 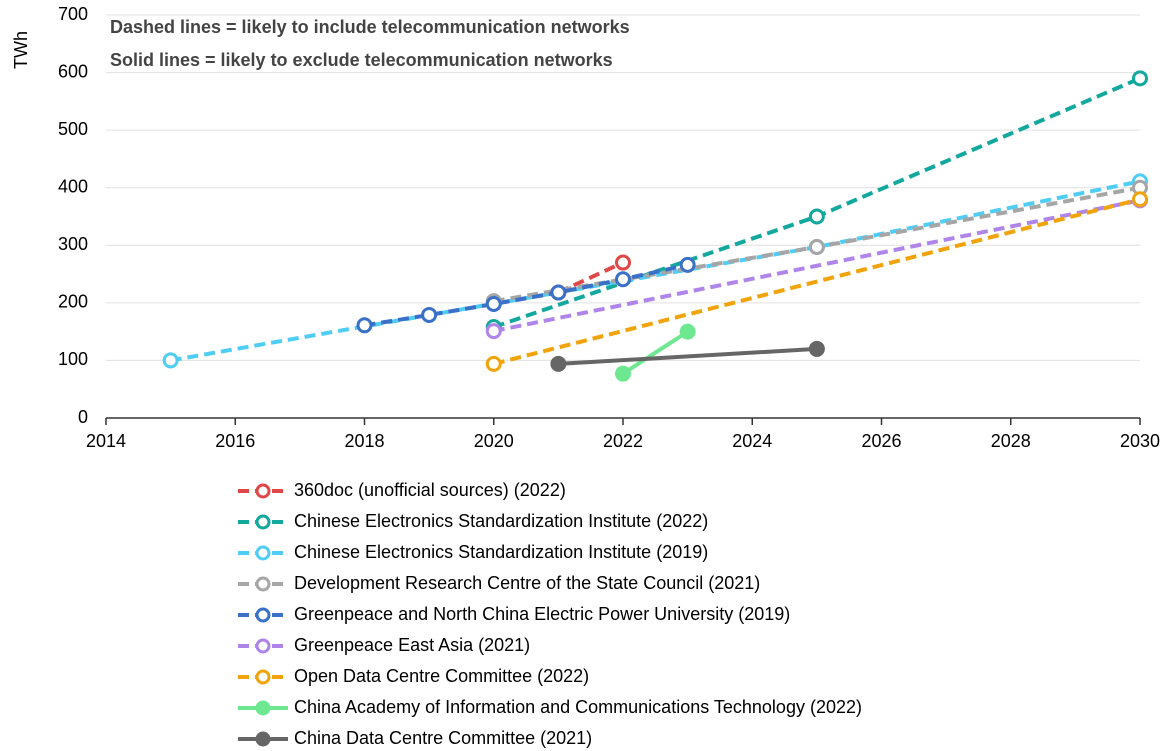 I want to click on legend-label: 360doc (unofficial sources) (2022), so click(x=430, y=490).